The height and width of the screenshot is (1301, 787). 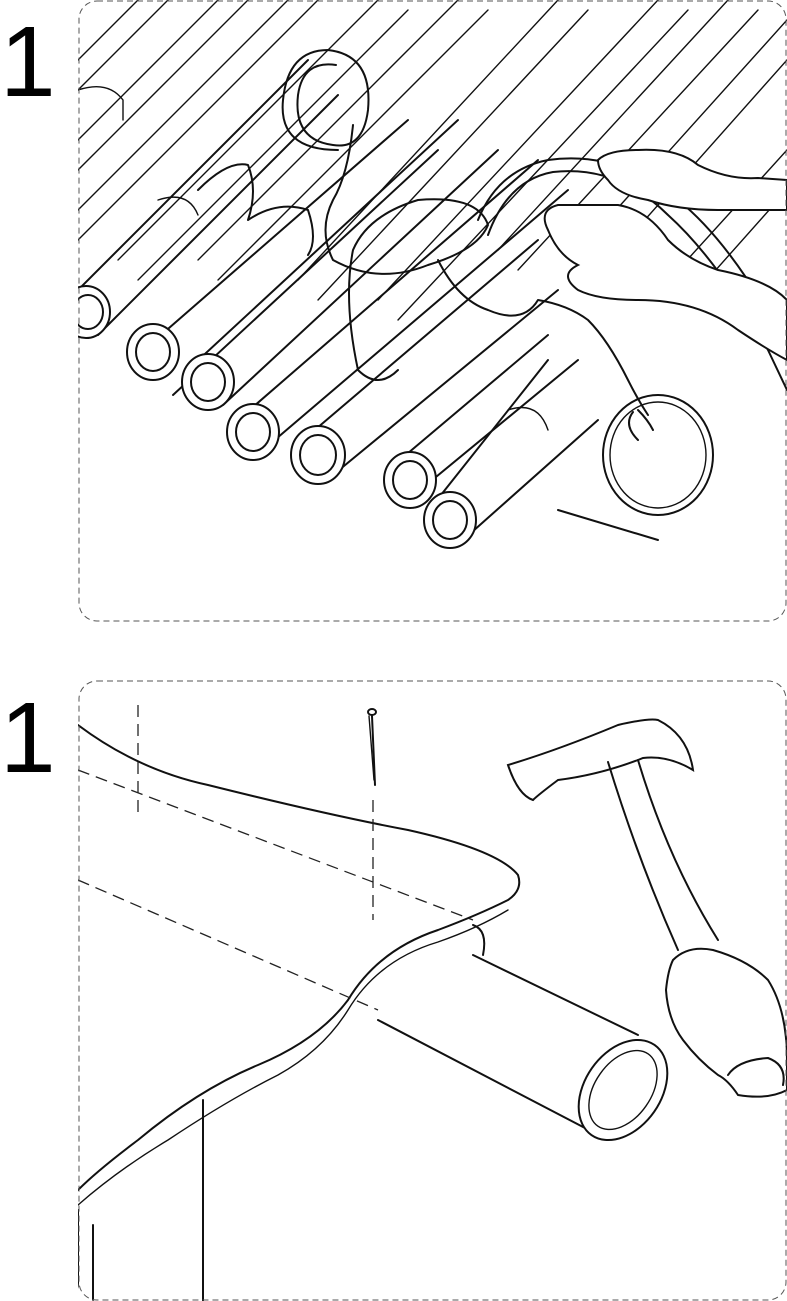 What do you see at coordinates (372, 747) in the screenshot?
I see `nail-icon` at bounding box center [372, 747].